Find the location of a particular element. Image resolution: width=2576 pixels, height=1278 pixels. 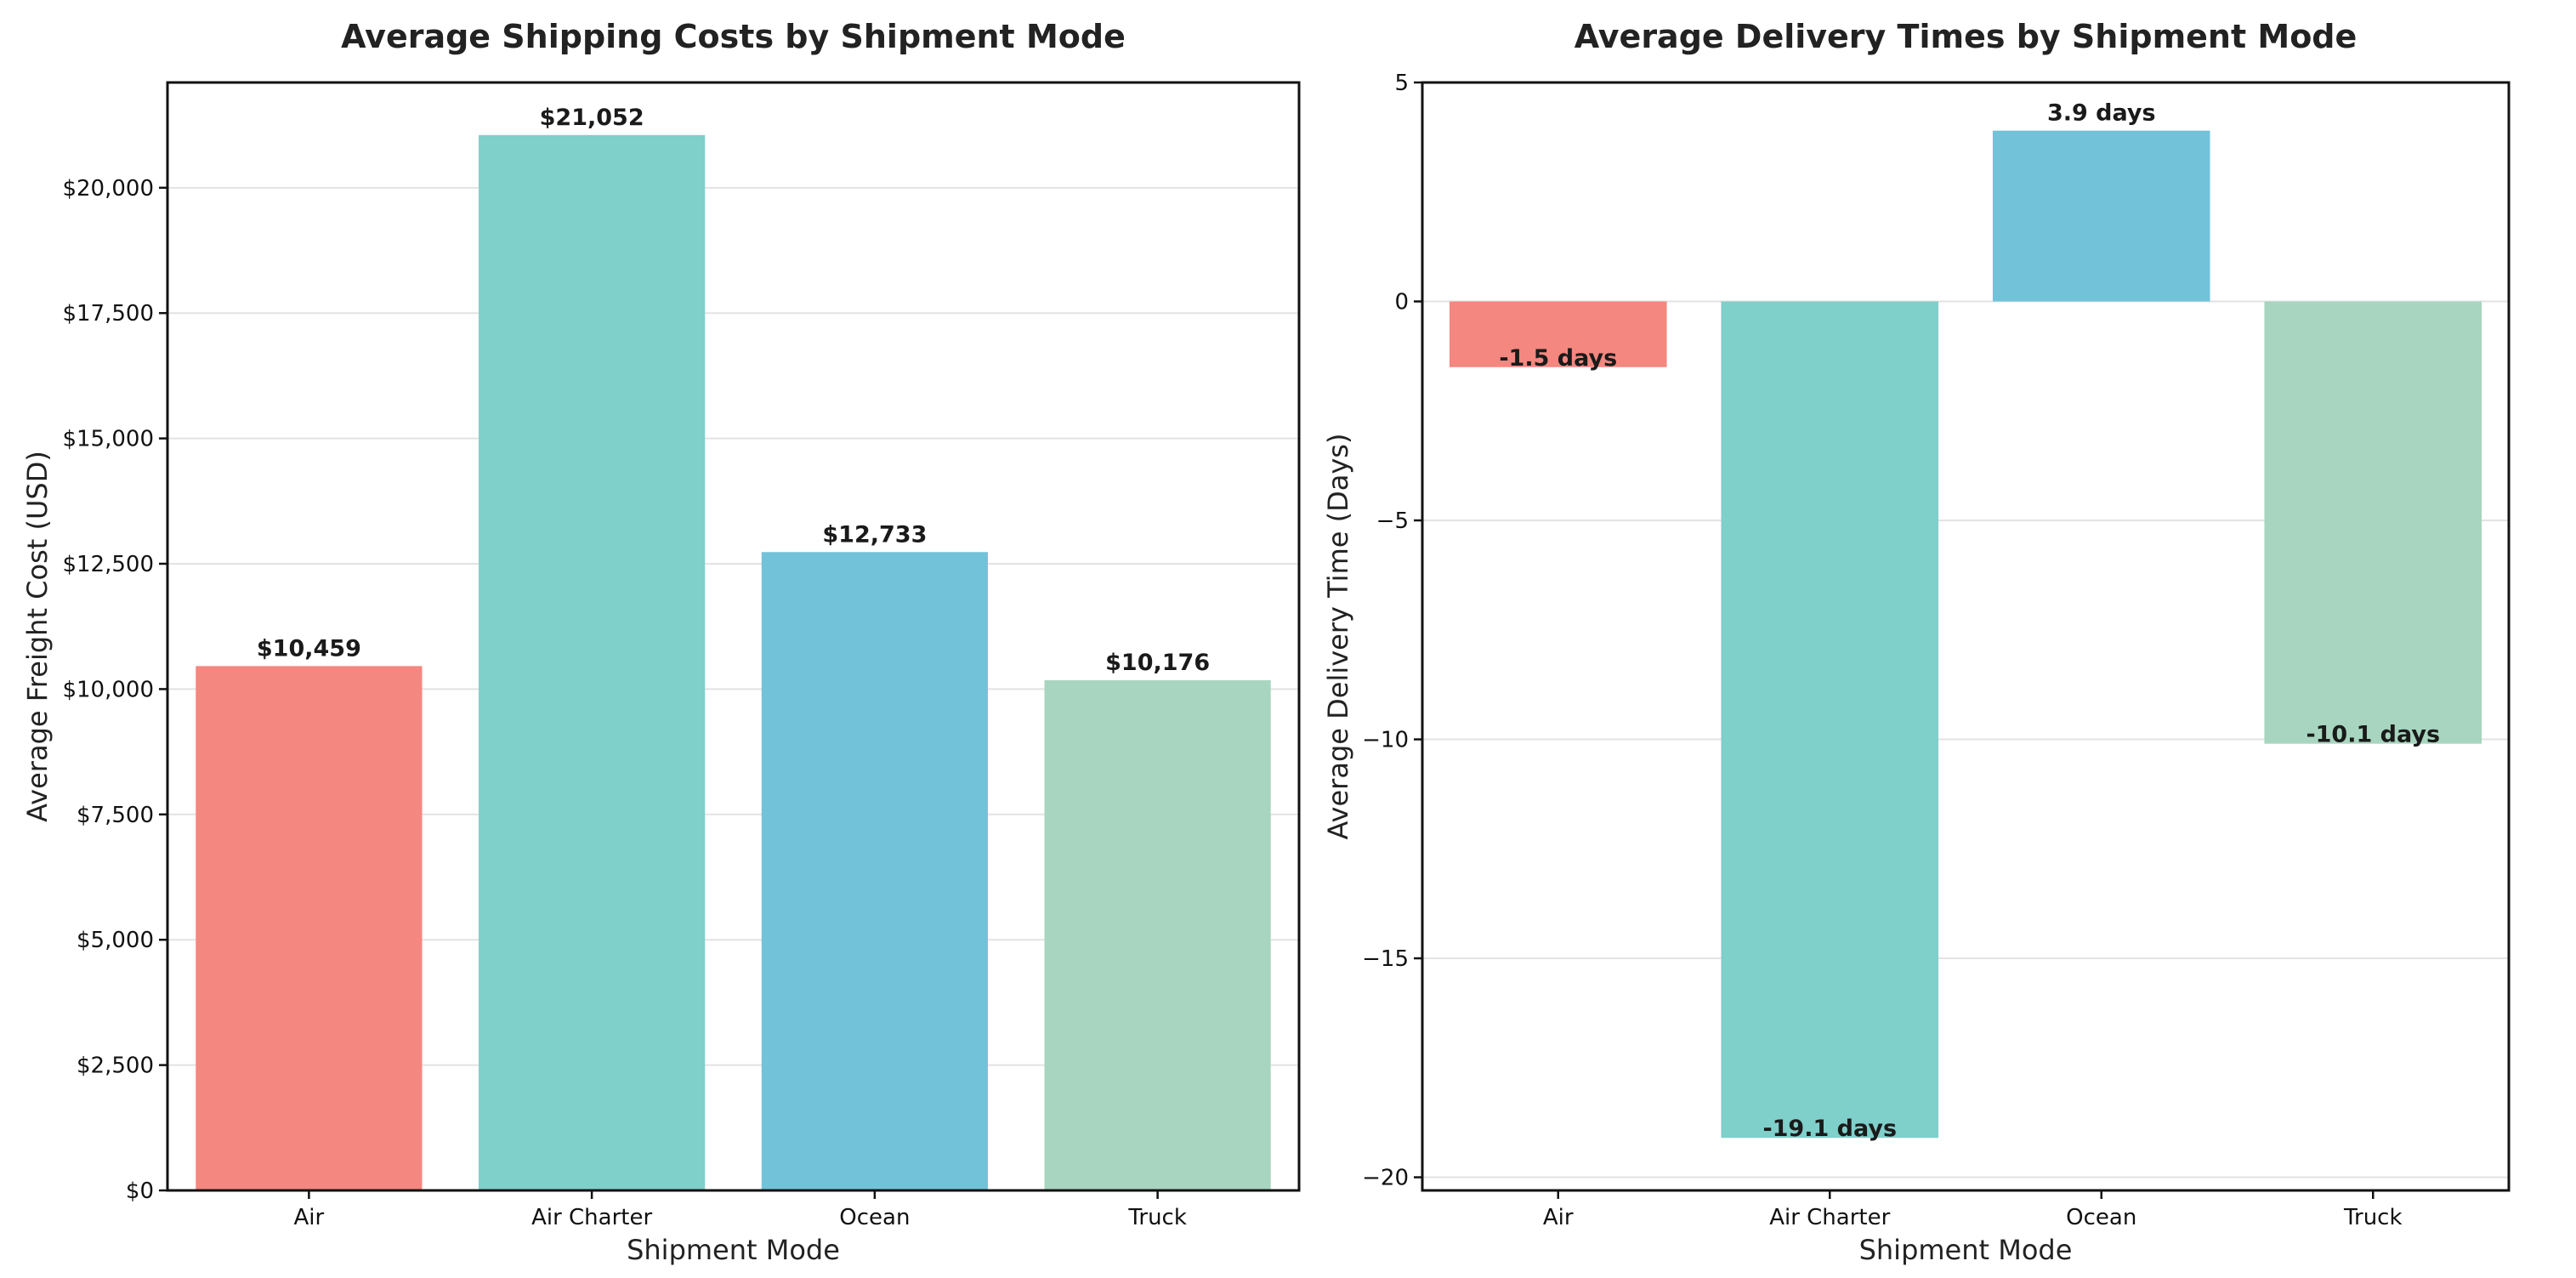

c1-ytick-label-0: −20 is located at coordinates (1385, 1178).